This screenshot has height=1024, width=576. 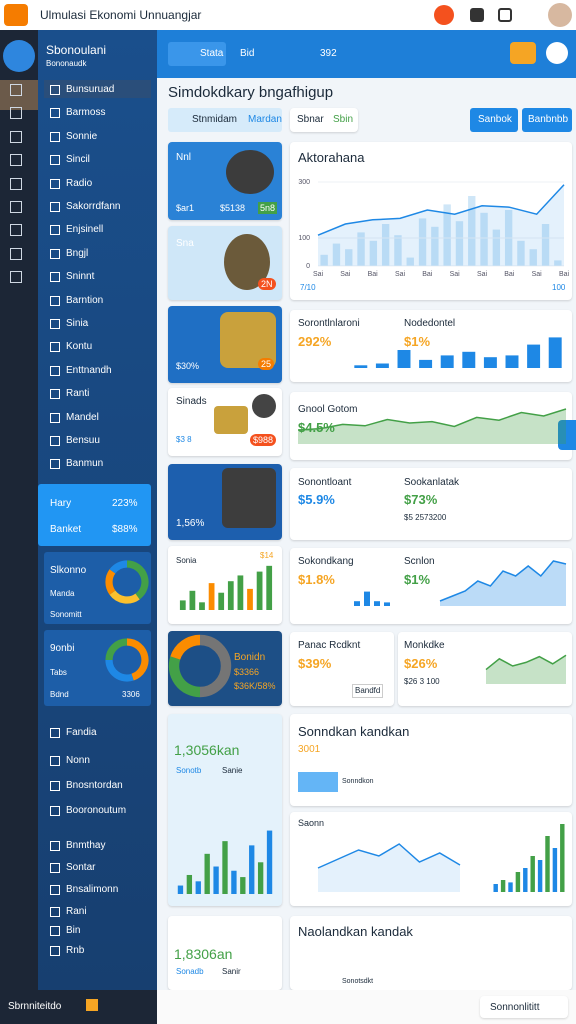 What do you see at coordinates (265, 119) in the screenshot?
I see `tab: Mardan` at bounding box center [265, 119].